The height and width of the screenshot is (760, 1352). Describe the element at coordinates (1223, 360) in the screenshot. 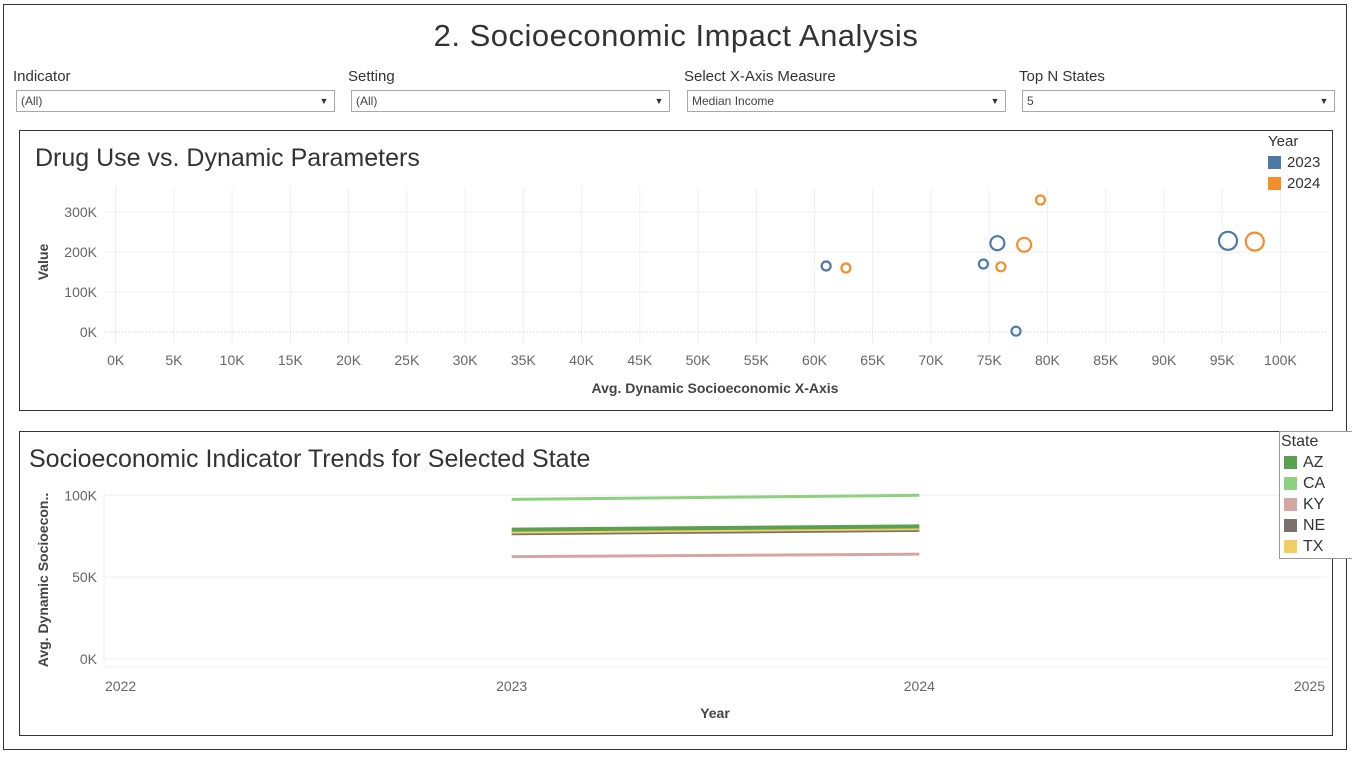

I see `scatter-x-tick-label: 95K` at that location.